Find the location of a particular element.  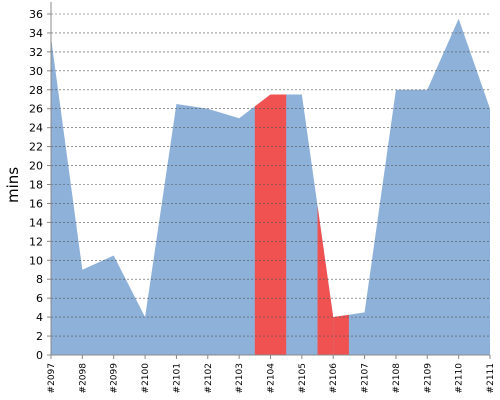

y-tick-label: 30 is located at coordinates (36, 71).